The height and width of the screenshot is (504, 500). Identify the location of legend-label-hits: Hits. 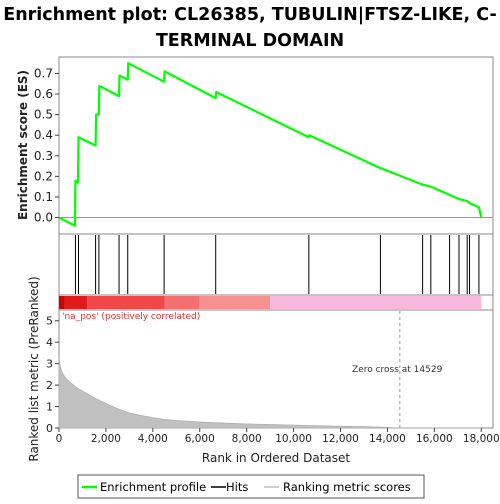
(237, 487).